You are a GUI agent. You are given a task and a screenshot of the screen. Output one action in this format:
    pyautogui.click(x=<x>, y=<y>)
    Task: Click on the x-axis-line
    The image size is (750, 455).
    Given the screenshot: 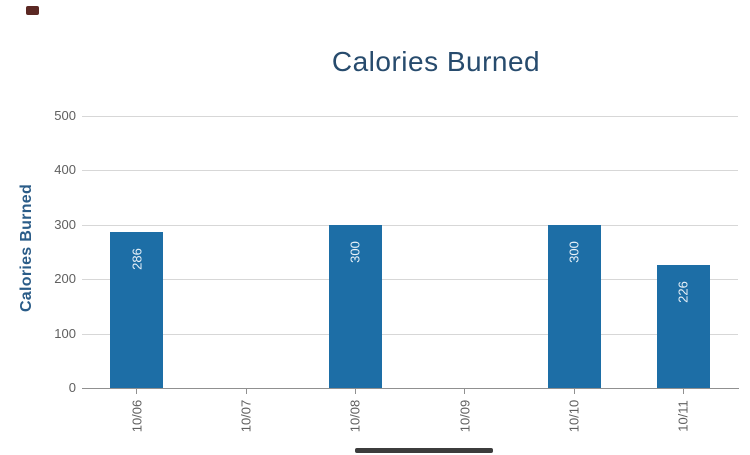 What is the action you would take?
    pyautogui.click(x=410, y=388)
    